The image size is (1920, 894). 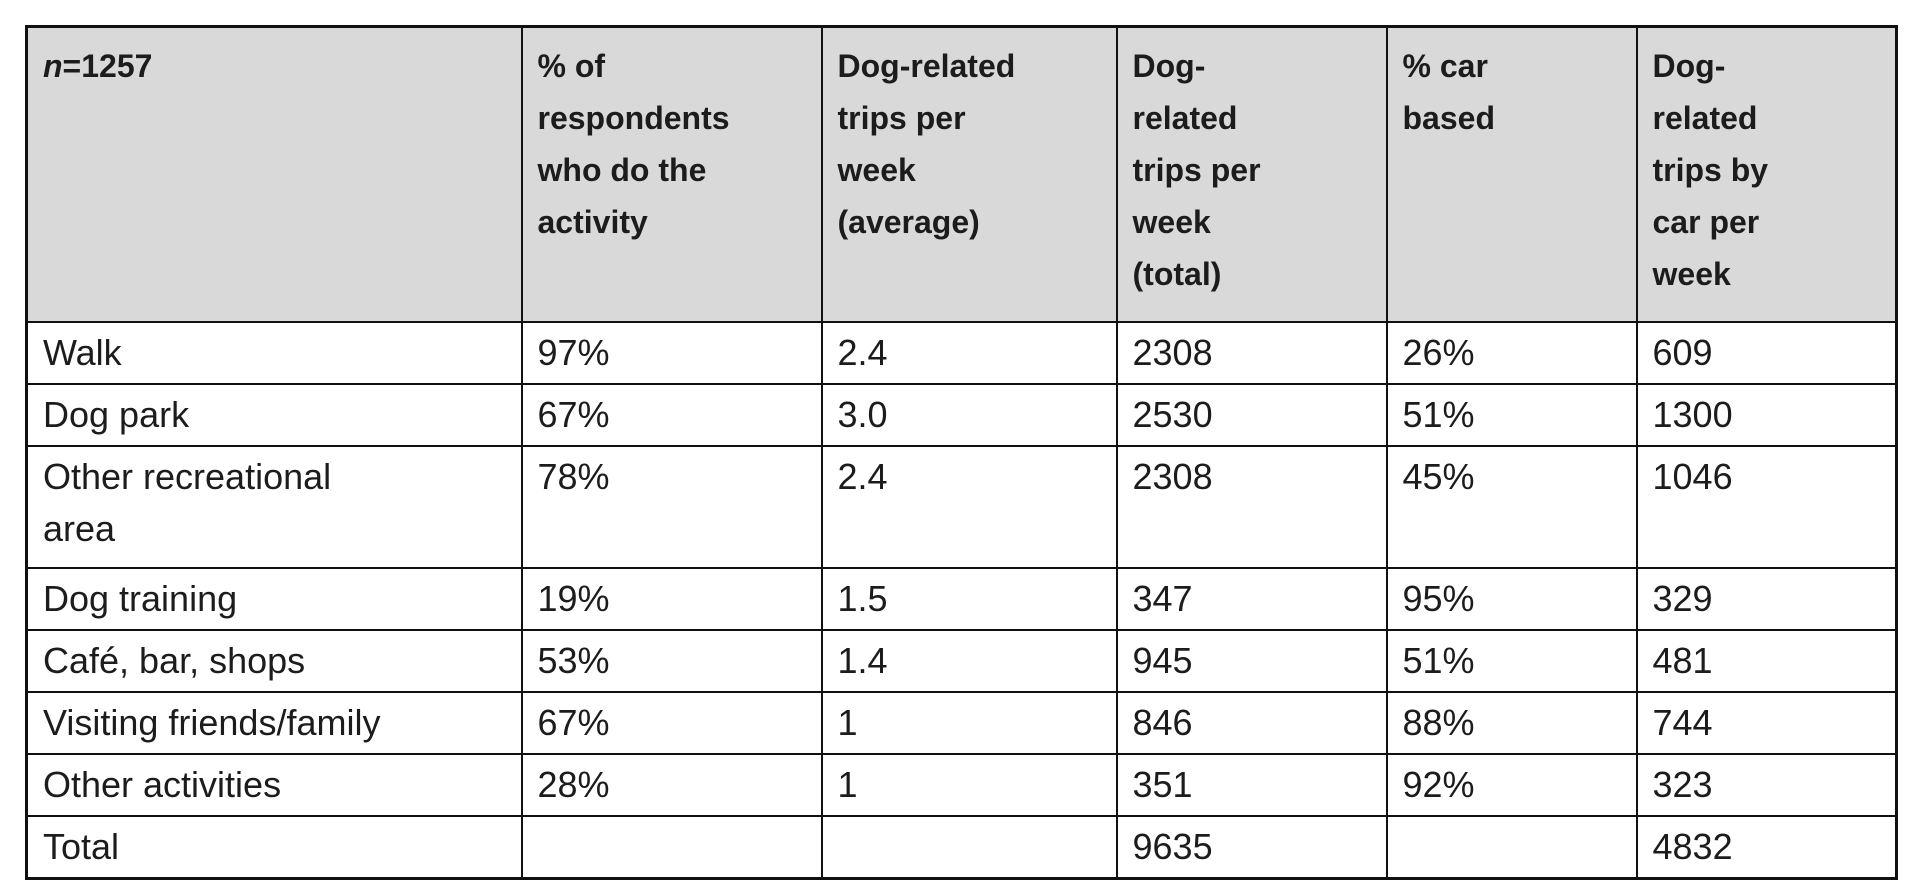 I want to click on header-cell-trips-avg: Dog-related trips per week (average), so click(x=969, y=174).